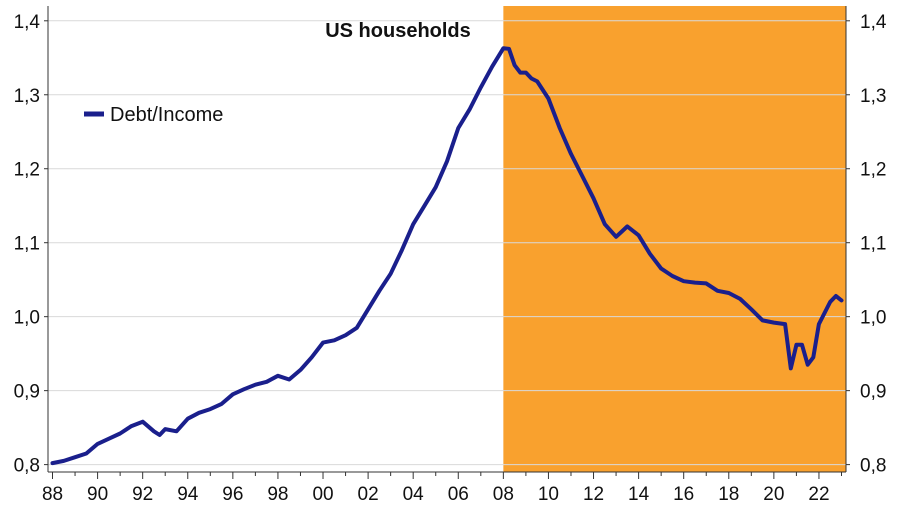 This screenshot has height=510, width=900. I want to click on x-axis: 88 90 92 94 96 98 00 02 04 06 08 10 12 14 16 18 20 22, so click(442, 488).